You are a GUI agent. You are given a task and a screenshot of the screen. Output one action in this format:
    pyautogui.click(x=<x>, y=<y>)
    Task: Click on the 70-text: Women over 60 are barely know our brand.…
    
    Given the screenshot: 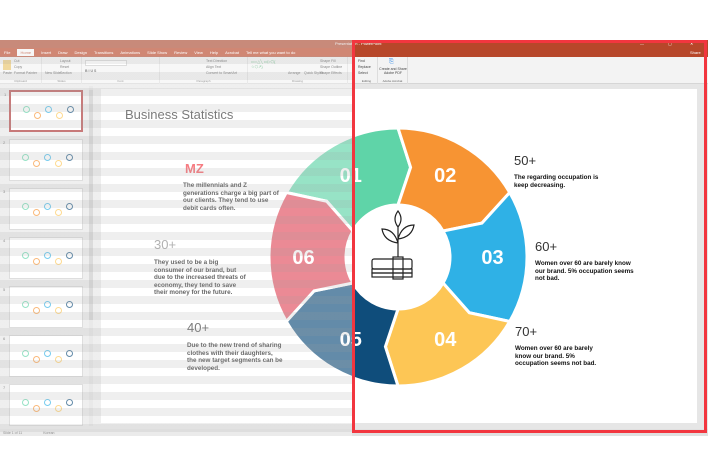 What is the action you would take?
    pyautogui.click(x=556, y=356)
    